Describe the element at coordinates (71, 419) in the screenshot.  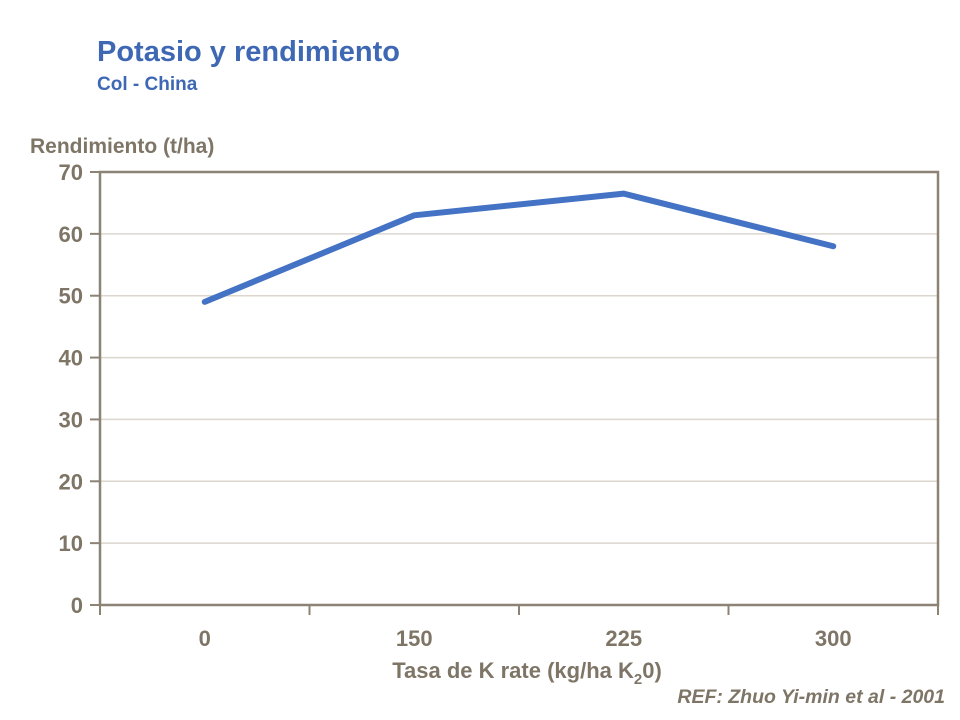
I see `y-tick-label: 30` at that location.